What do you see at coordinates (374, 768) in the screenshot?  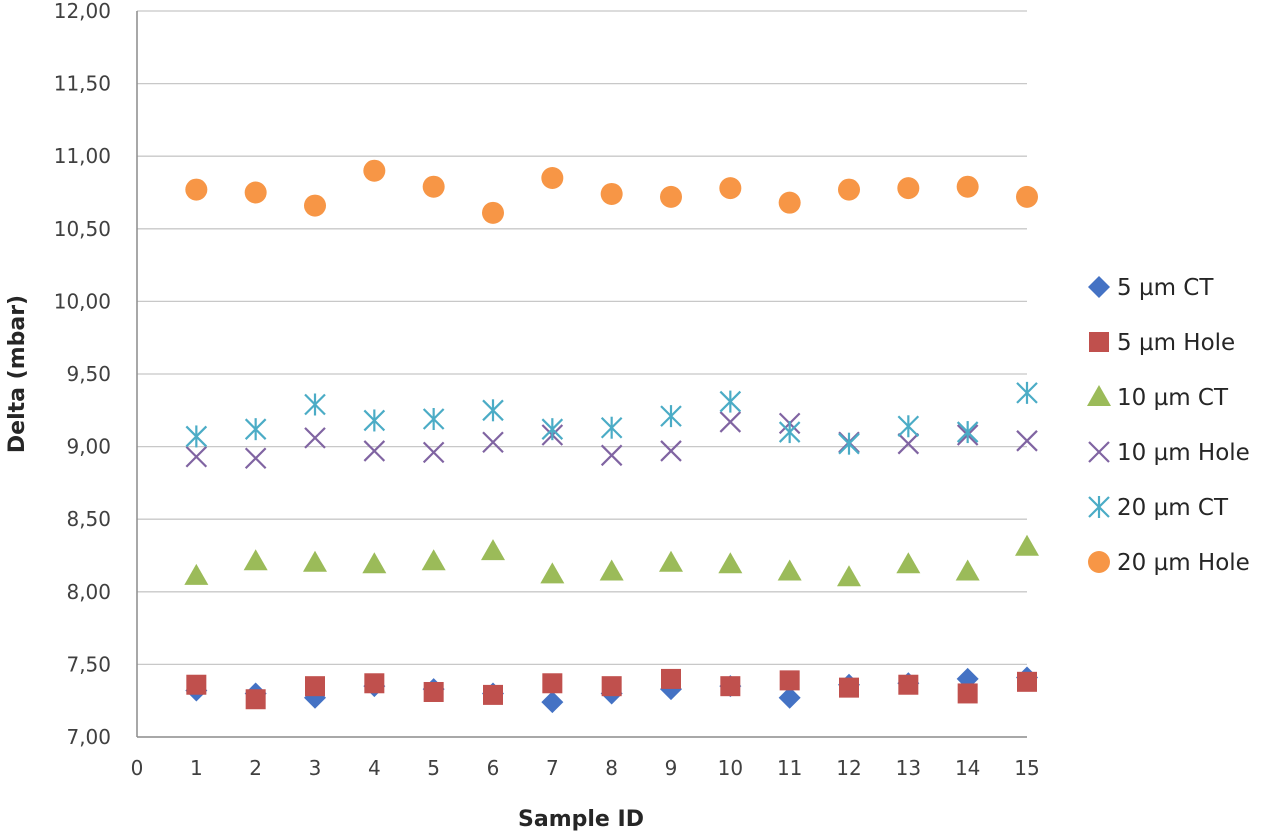 I see `x-tick-label: 4` at bounding box center [374, 768].